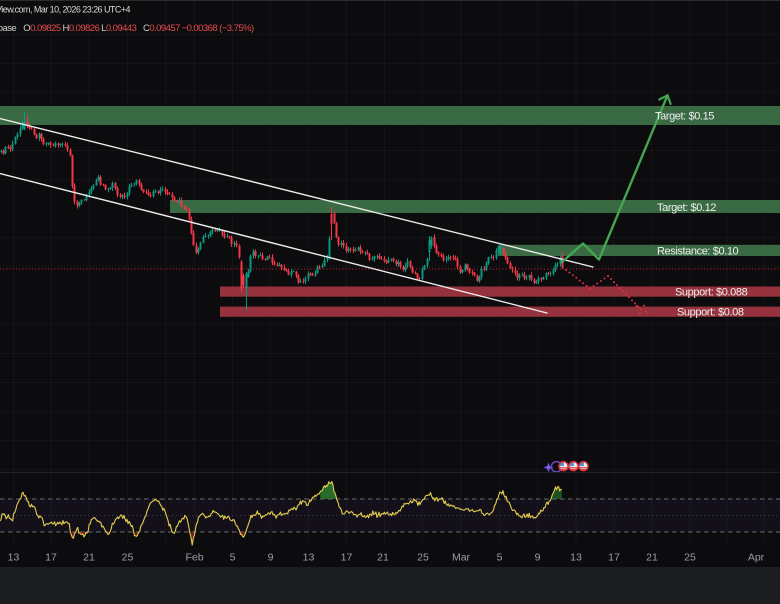  What do you see at coordinates (461, 558) in the screenshot?
I see `svg-text: Mar` at bounding box center [461, 558].